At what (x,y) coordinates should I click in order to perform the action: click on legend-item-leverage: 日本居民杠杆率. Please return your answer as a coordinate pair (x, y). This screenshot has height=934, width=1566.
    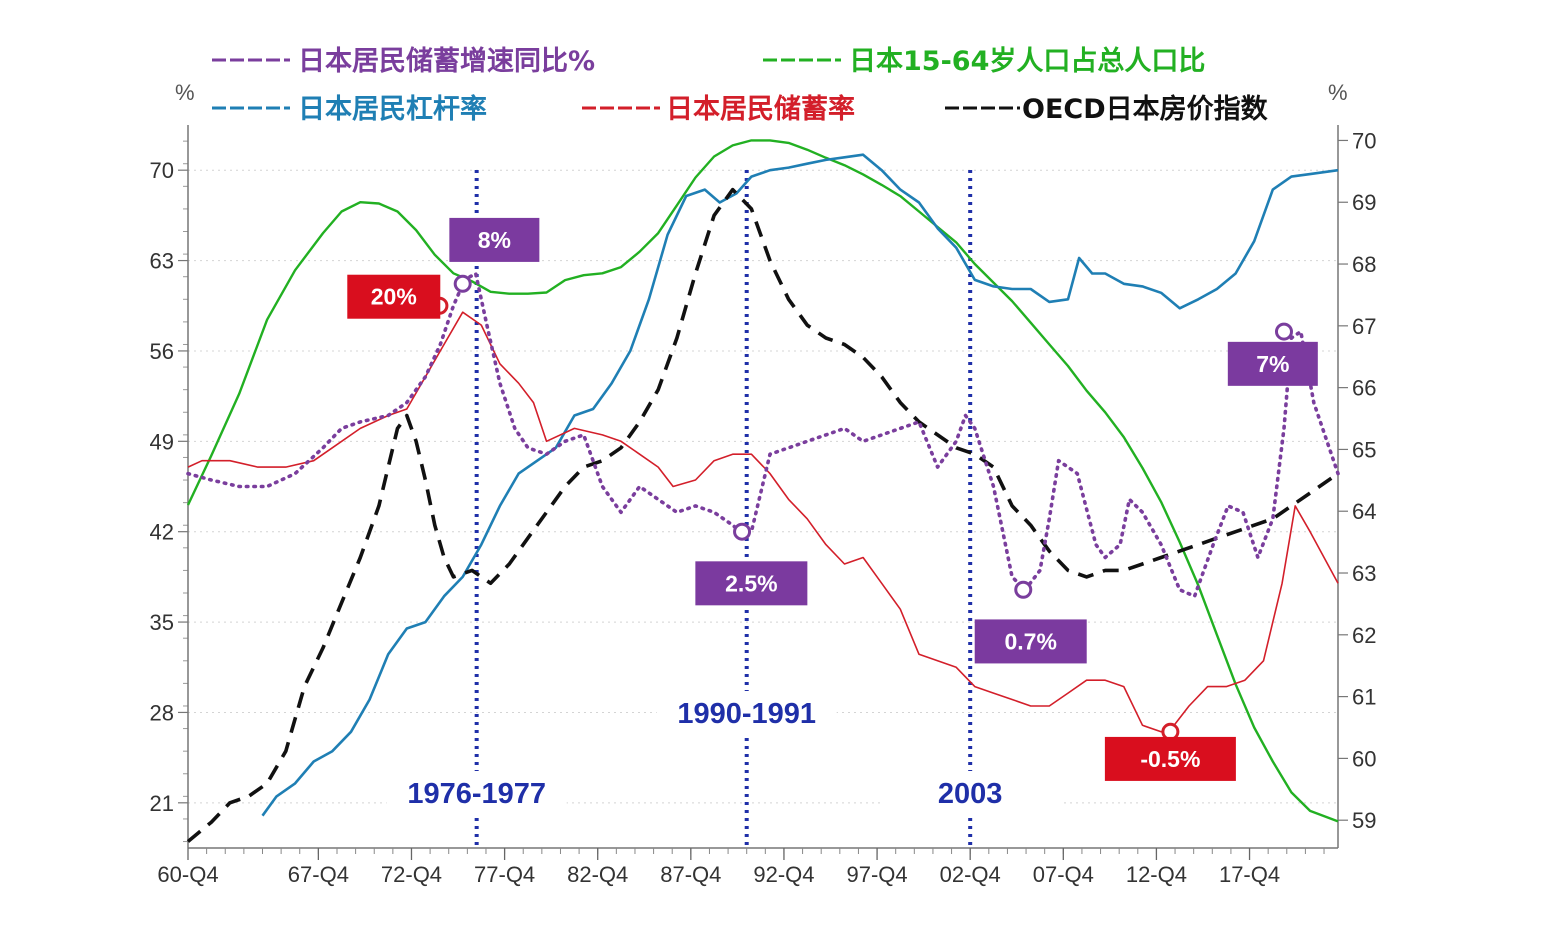
    Looking at the image, I should click on (349, 109).